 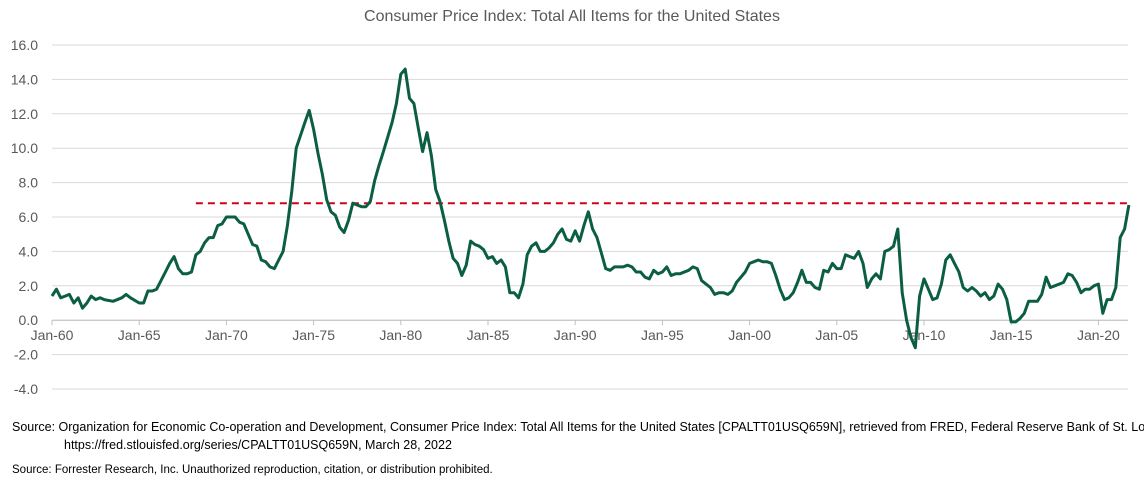 What do you see at coordinates (26, 389) in the screenshot?
I see `y-tick-label: -4.0` at bounding box center [26, 389].